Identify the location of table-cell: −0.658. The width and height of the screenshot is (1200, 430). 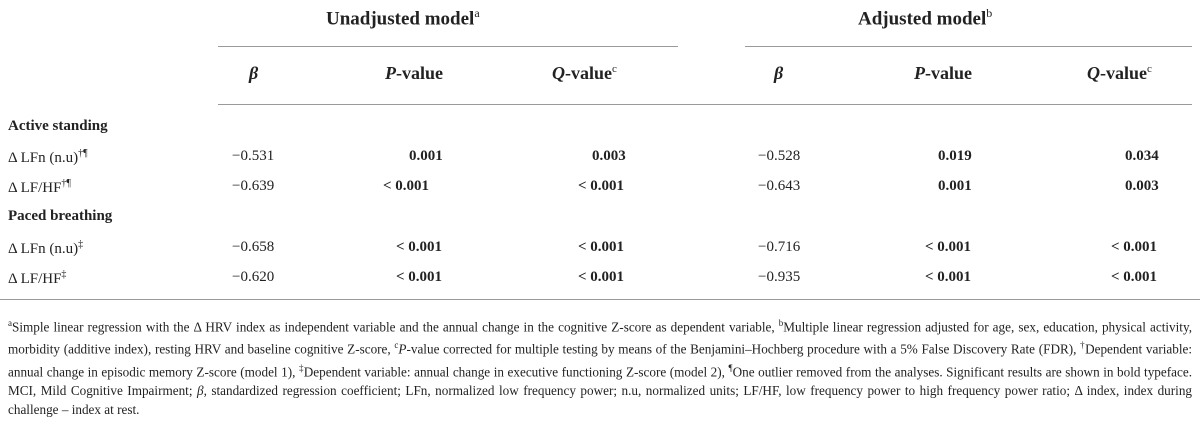
(253, 247).